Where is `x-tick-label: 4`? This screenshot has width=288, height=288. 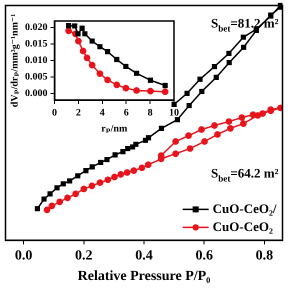
x-tick-label: 4 is located at coordinates (102, 113).